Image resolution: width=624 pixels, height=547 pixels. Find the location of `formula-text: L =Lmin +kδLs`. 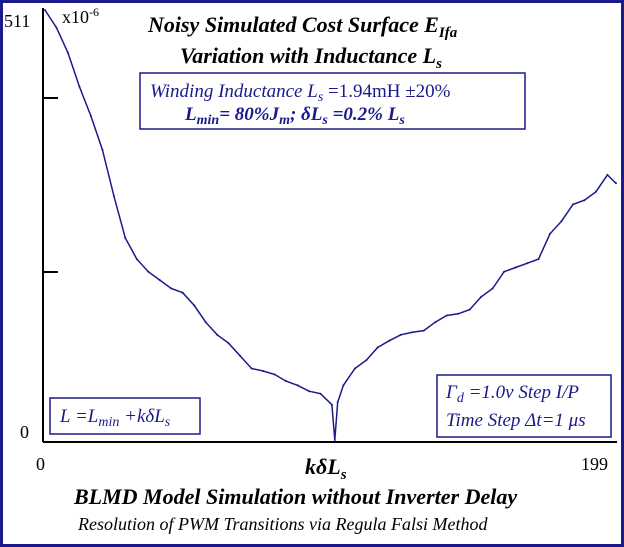

formula-text: L =Lmin +kδLs is located at coordinates (115, 418).